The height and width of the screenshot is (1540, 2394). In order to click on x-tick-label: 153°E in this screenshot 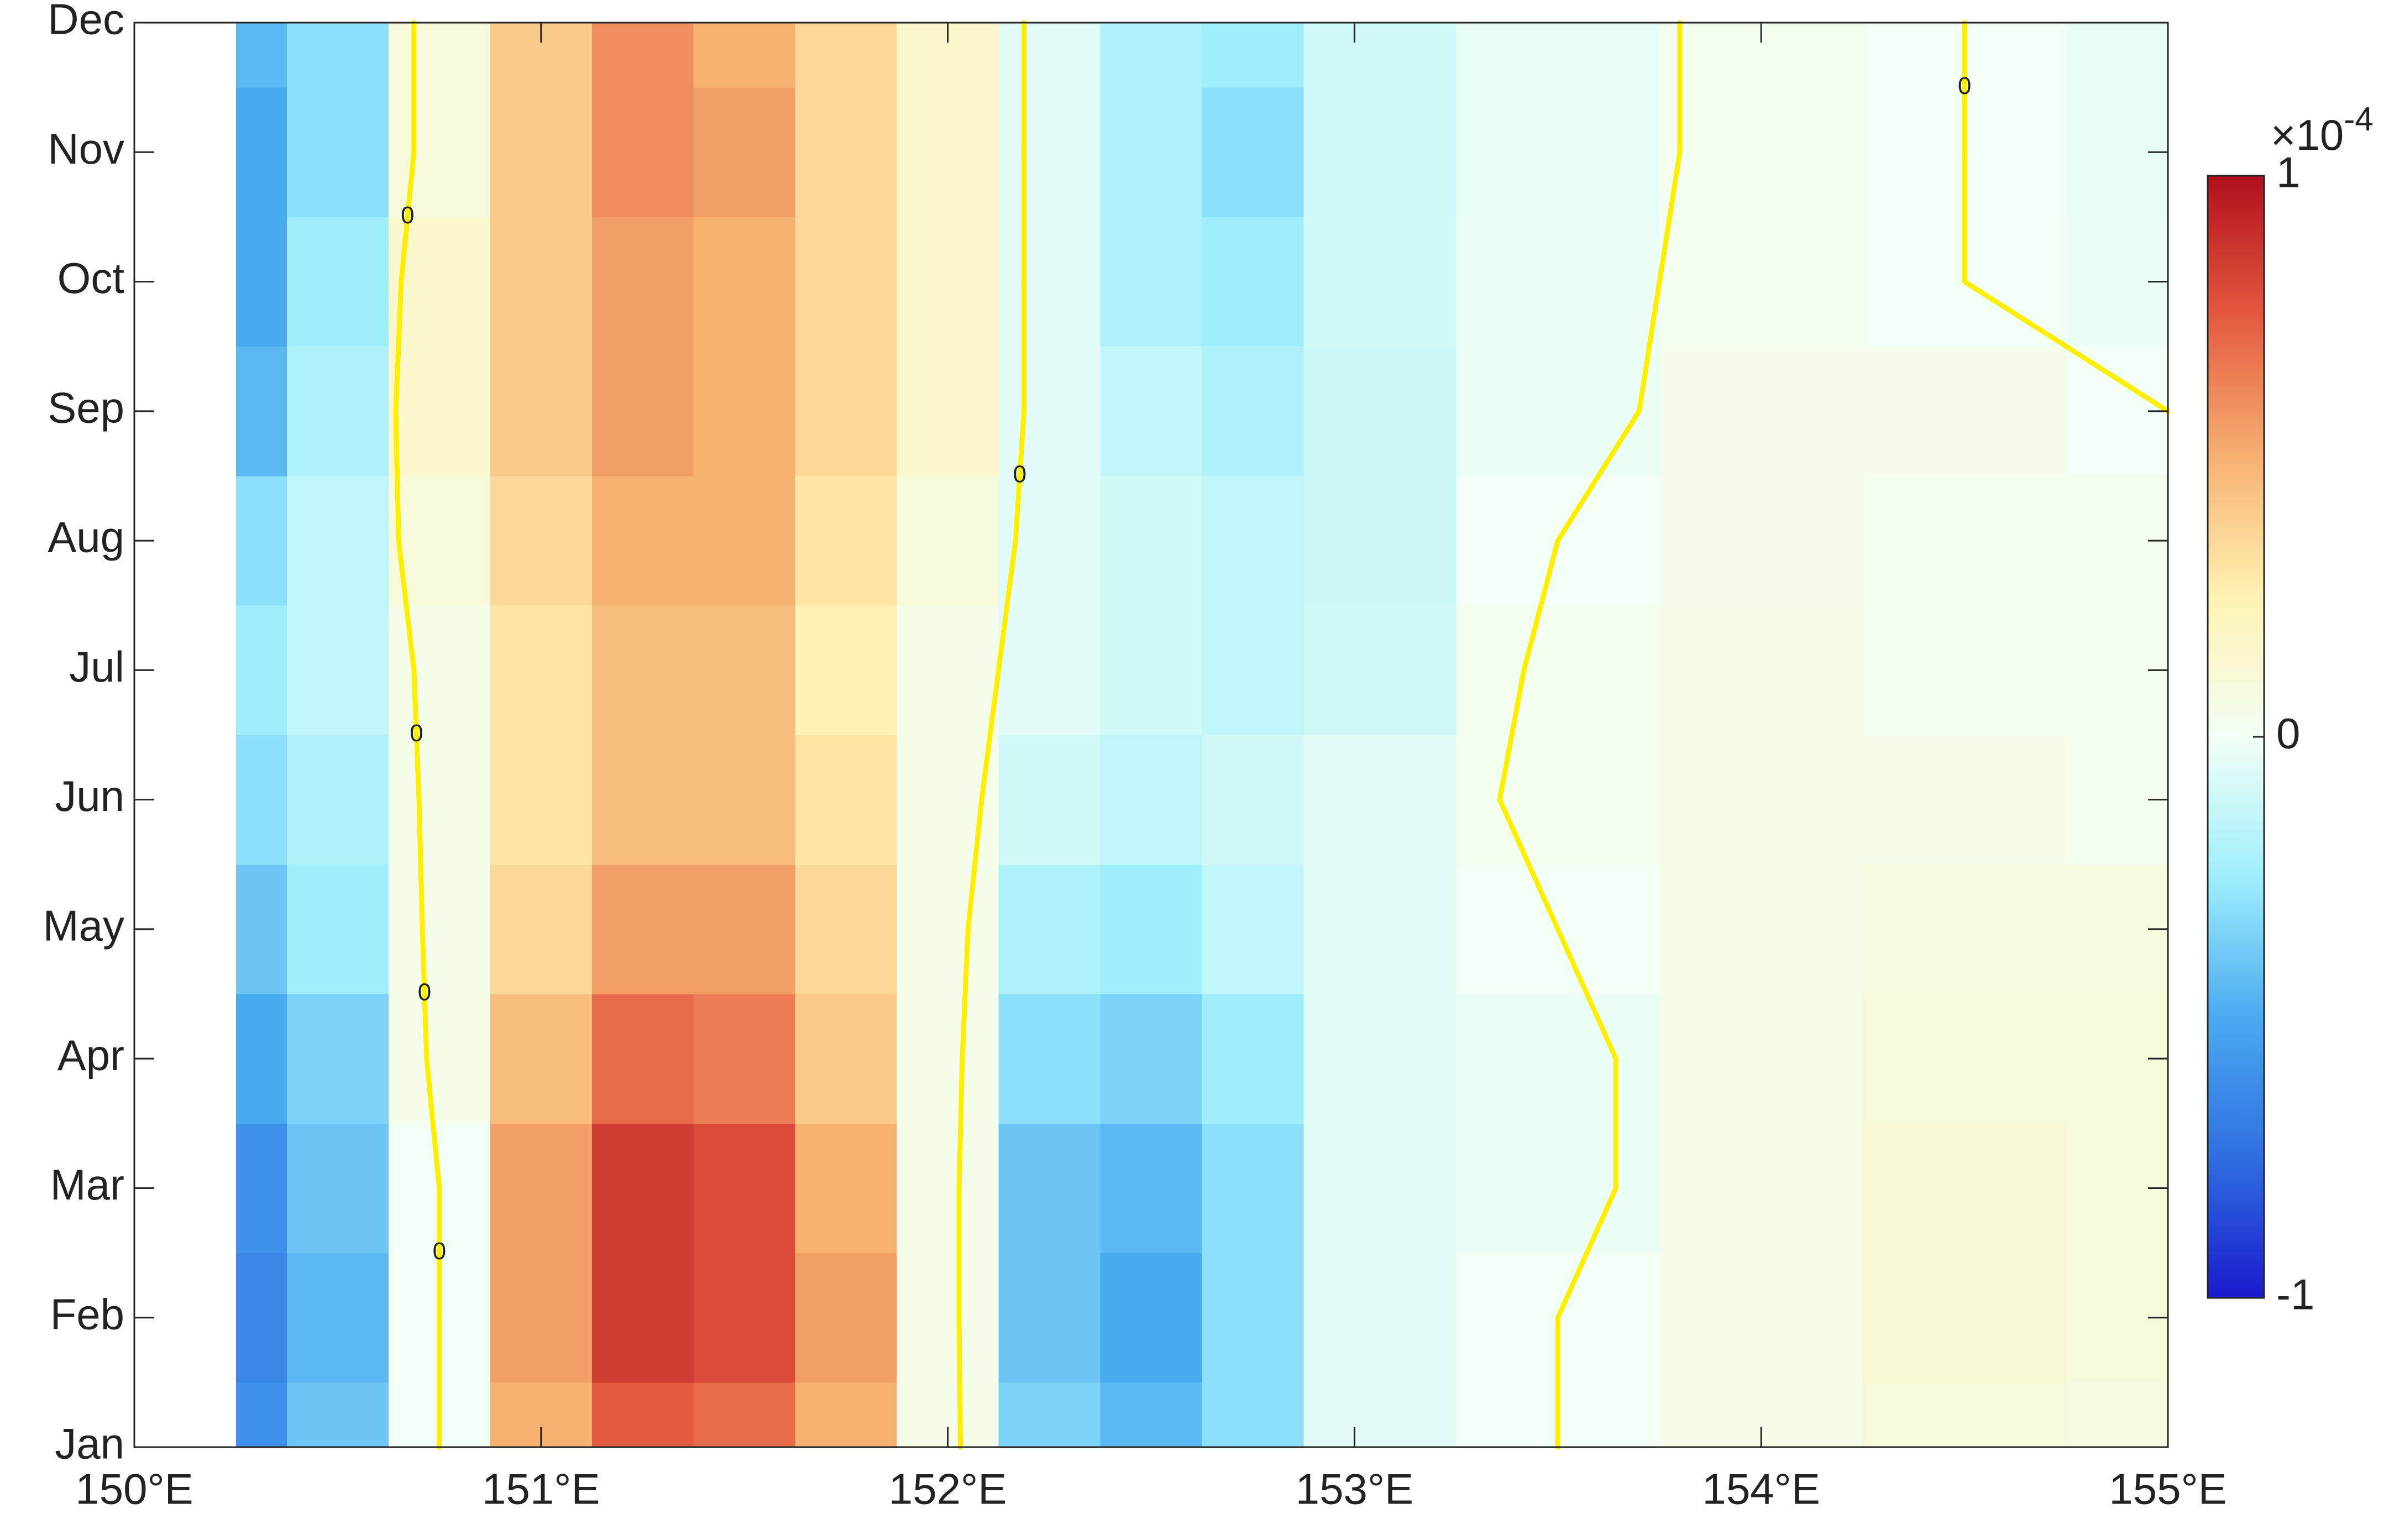, I will do `click(1354, 1489)`.